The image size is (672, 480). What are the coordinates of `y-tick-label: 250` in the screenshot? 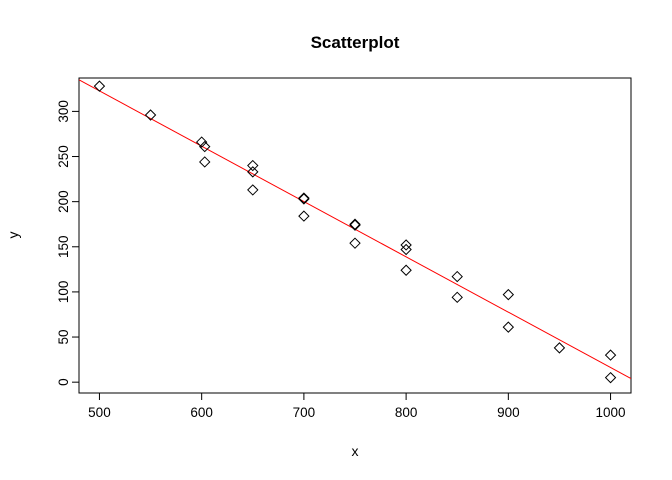 It's located at (63, 156).